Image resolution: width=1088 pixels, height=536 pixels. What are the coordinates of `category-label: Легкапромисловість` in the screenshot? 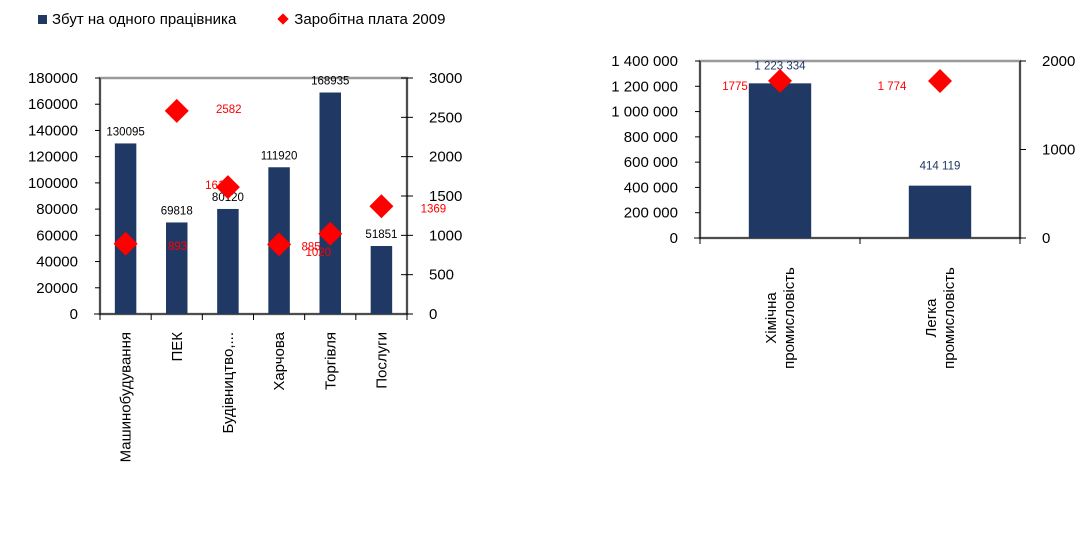 It's located at (940, 318).